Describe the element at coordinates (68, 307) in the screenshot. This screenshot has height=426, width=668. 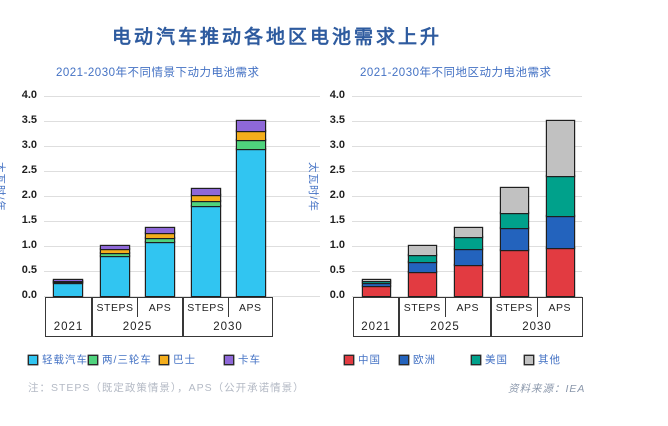
I see `scenario-row` at that location.